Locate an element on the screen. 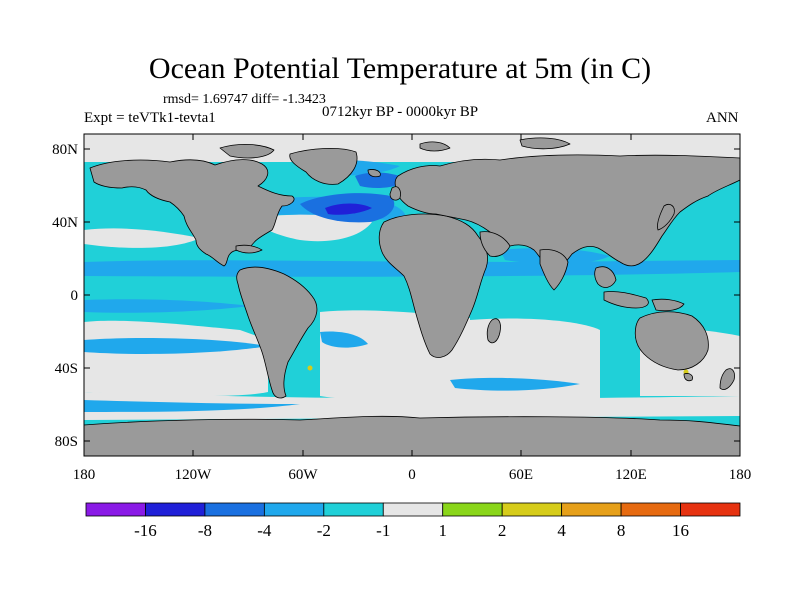 This screenshot has height=600, width=800. colorbar-label: -4 is located at coordinates (264, 530).